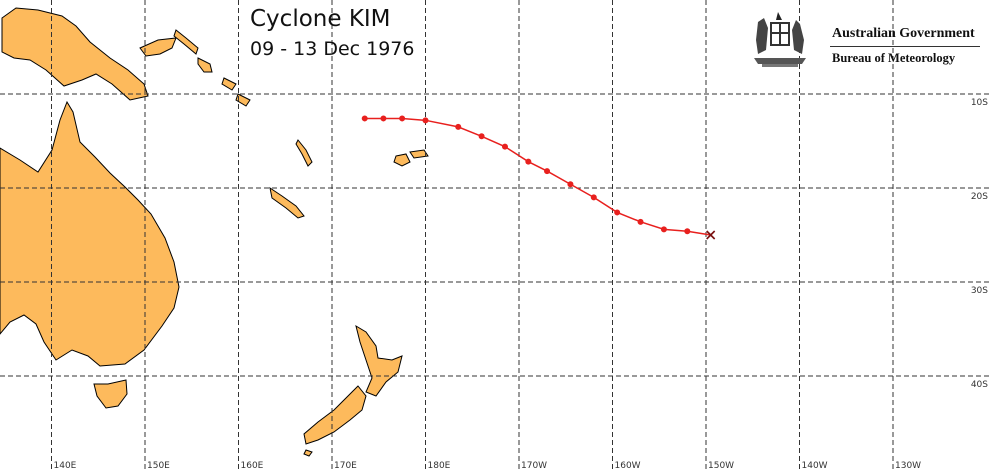  Describe the element at coordinates (304, 153) in the screenshot. I see `land-vanuatu` at that location.